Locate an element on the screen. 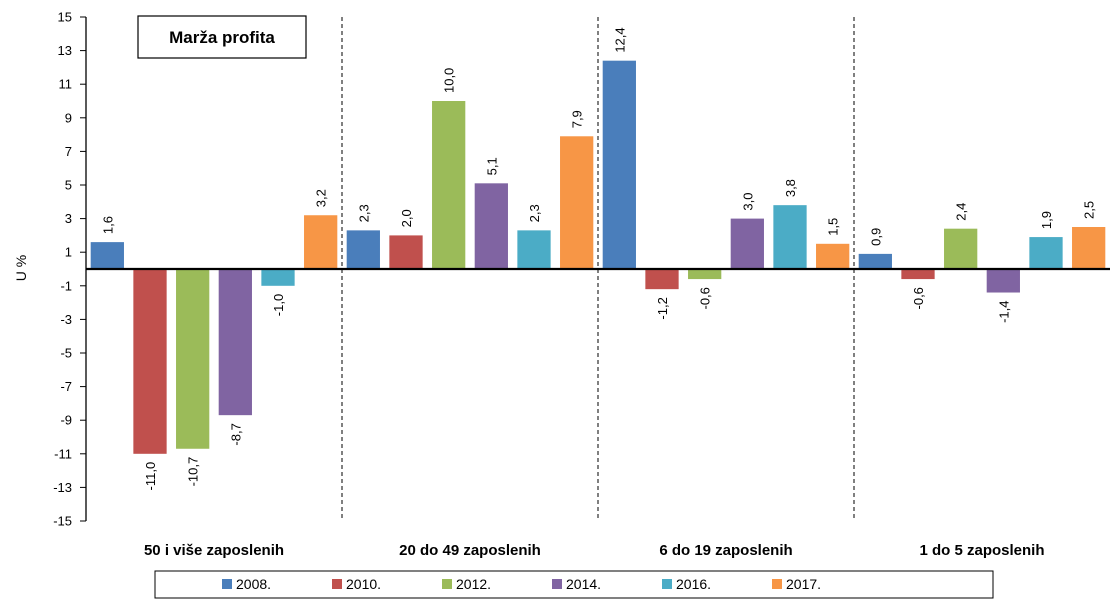  y-tick-label: -7 is located at coordinates (66, 386).